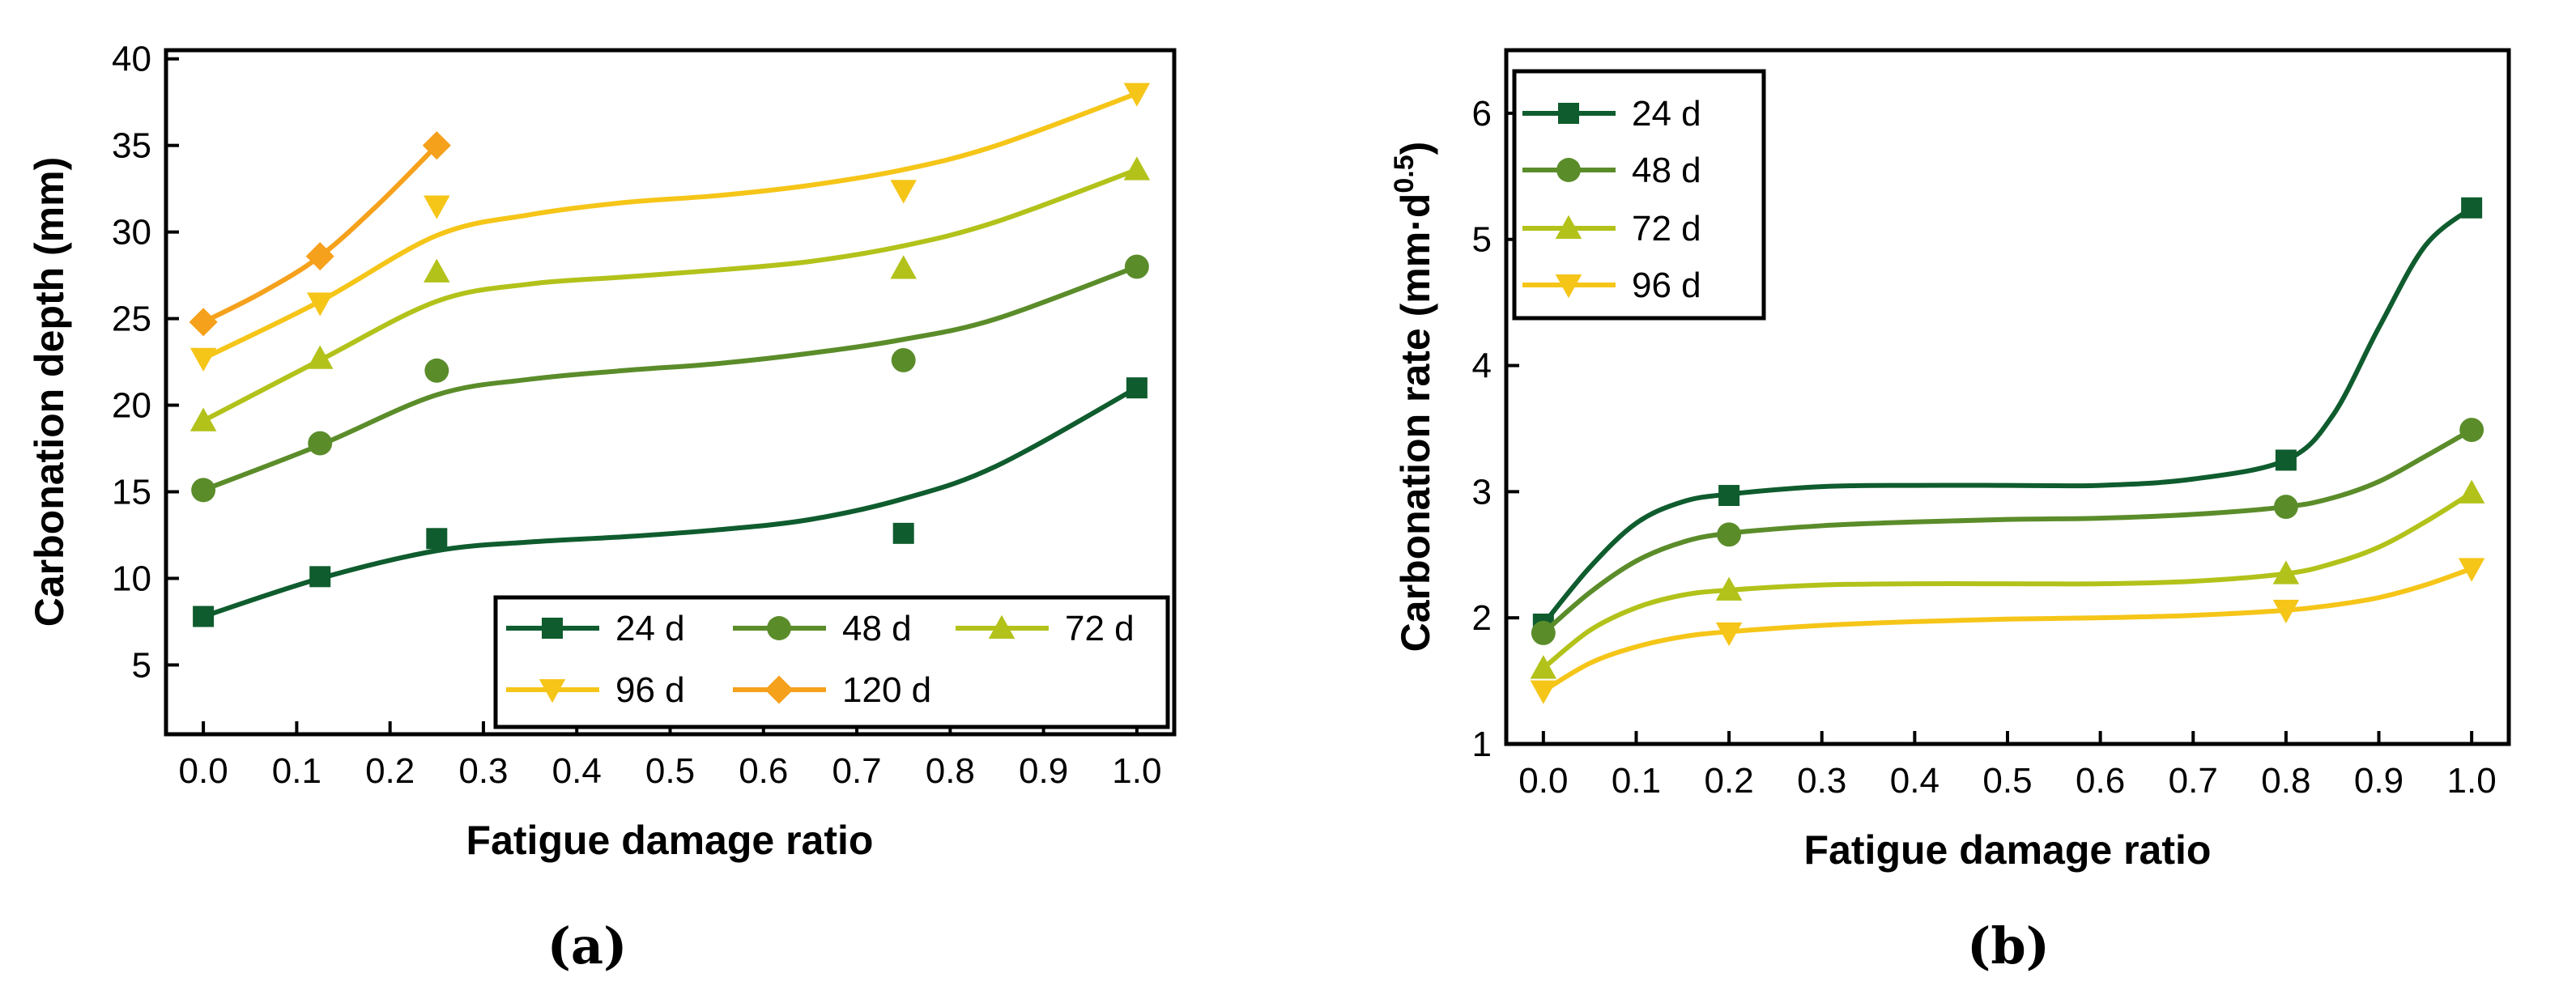 Image resolution: width=2576 pixels, height=1003 pixels. I want to click on y-tick-label: 40, so click(131, 59).